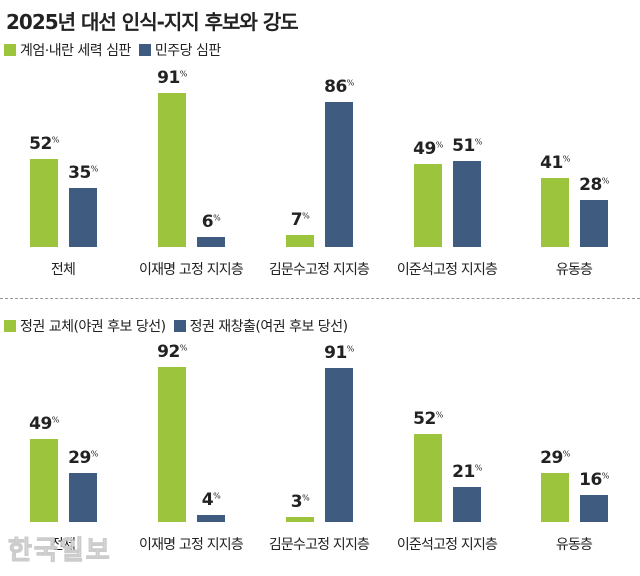  I want to click on data-label: 86%, so click(339, 86).